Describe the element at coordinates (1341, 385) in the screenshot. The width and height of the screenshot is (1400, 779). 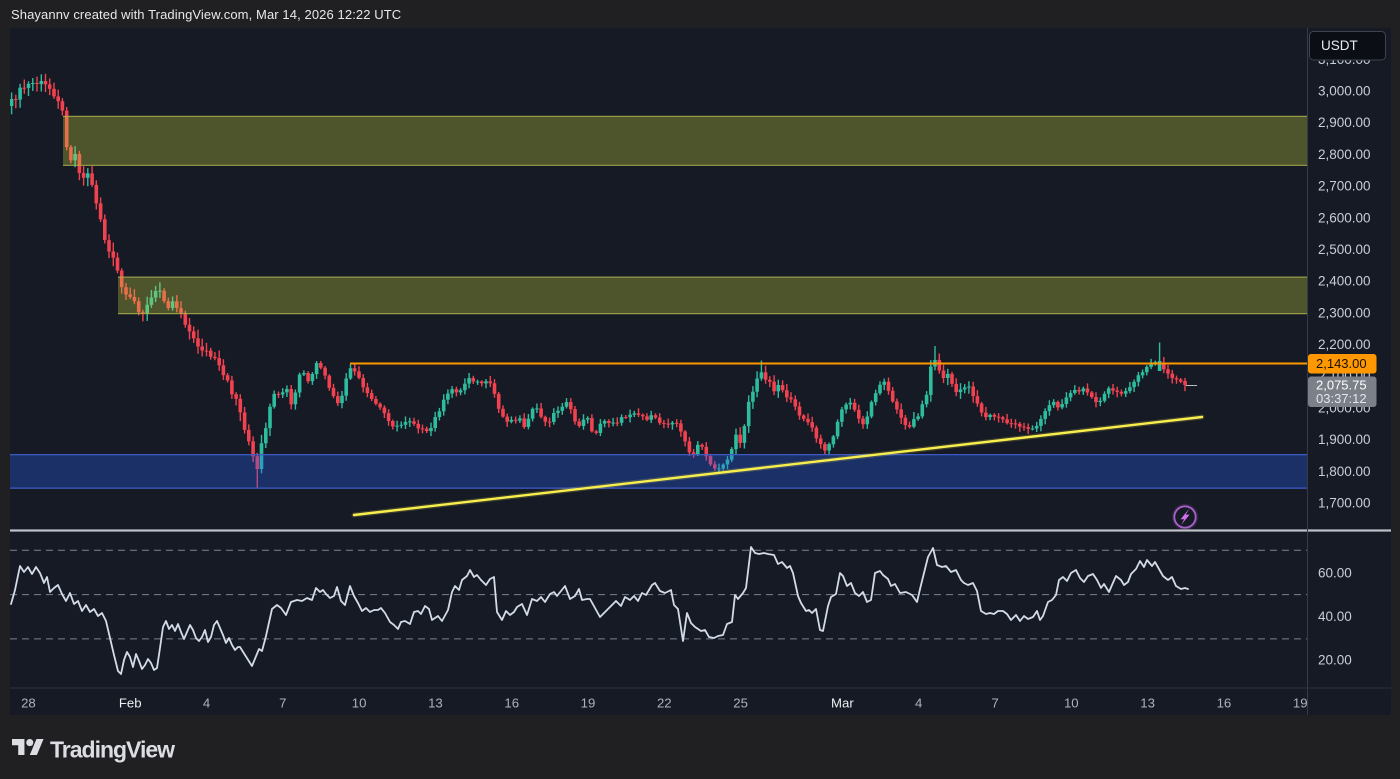
I see `svg-text: 2,075.75` at that location.